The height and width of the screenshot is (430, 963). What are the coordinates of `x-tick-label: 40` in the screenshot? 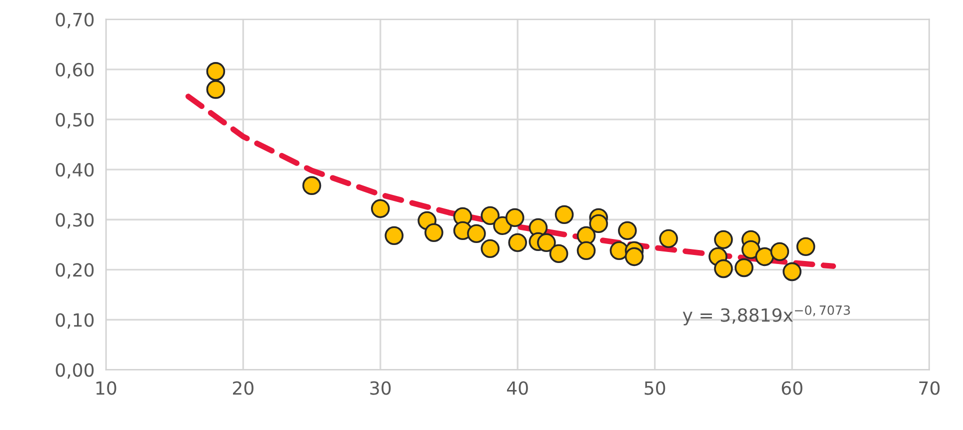 It's located at (517, 388).